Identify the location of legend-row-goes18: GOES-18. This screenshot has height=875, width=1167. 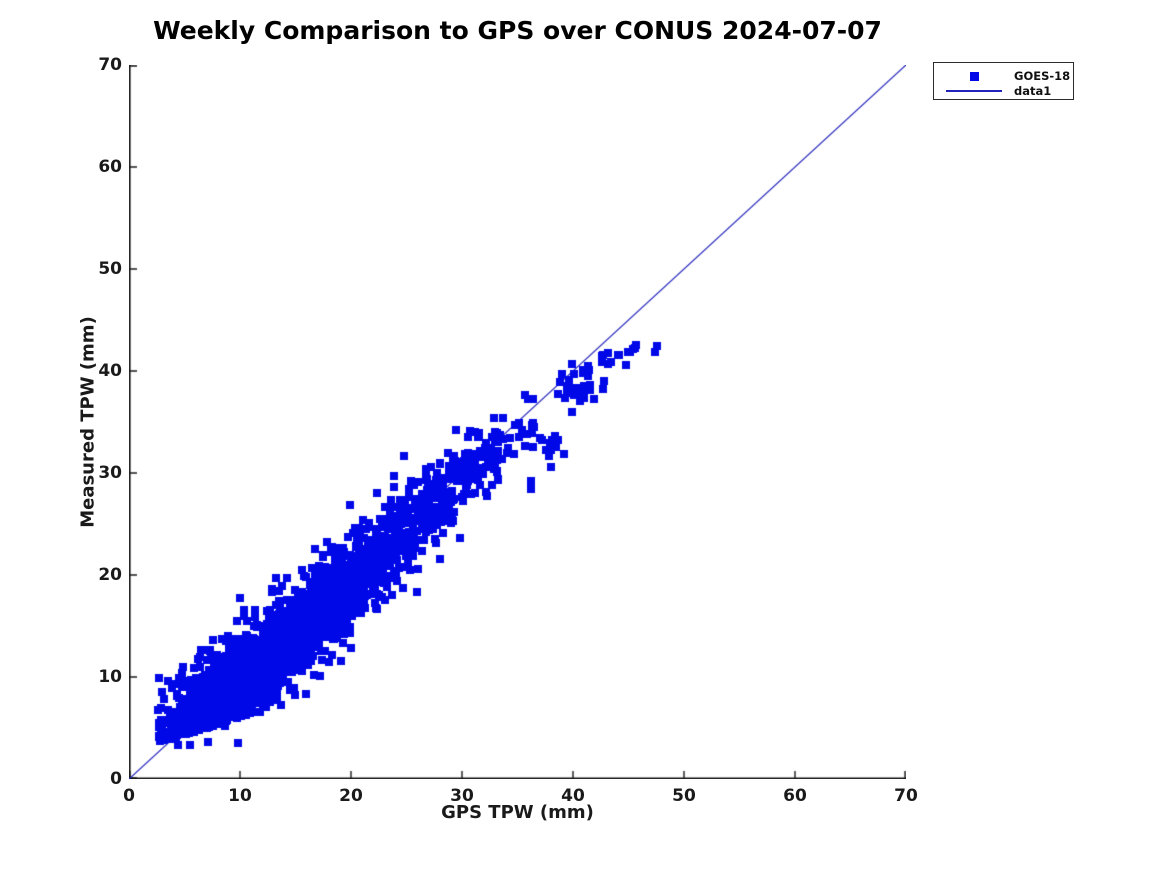
(1003, 76).